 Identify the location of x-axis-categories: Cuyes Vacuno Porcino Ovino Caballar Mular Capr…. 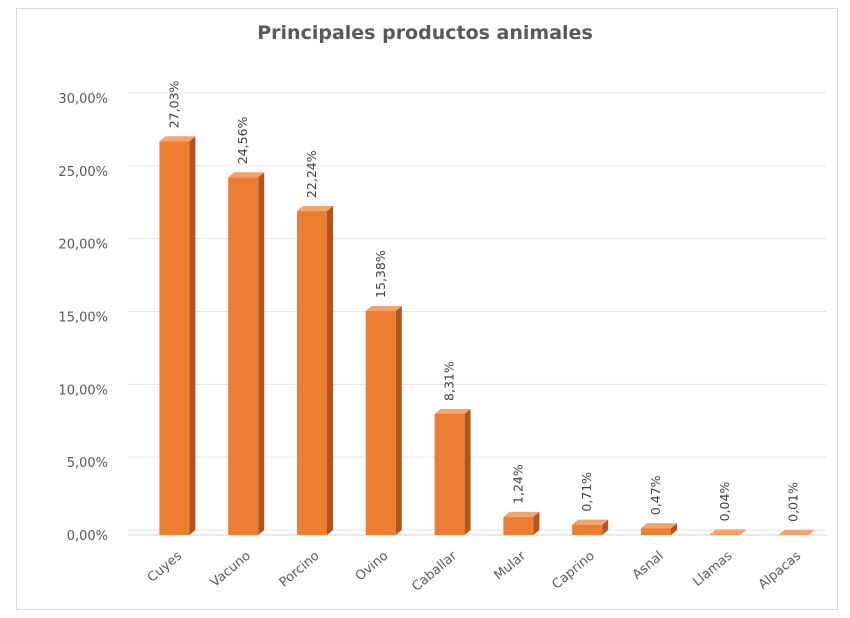
(474, 571).